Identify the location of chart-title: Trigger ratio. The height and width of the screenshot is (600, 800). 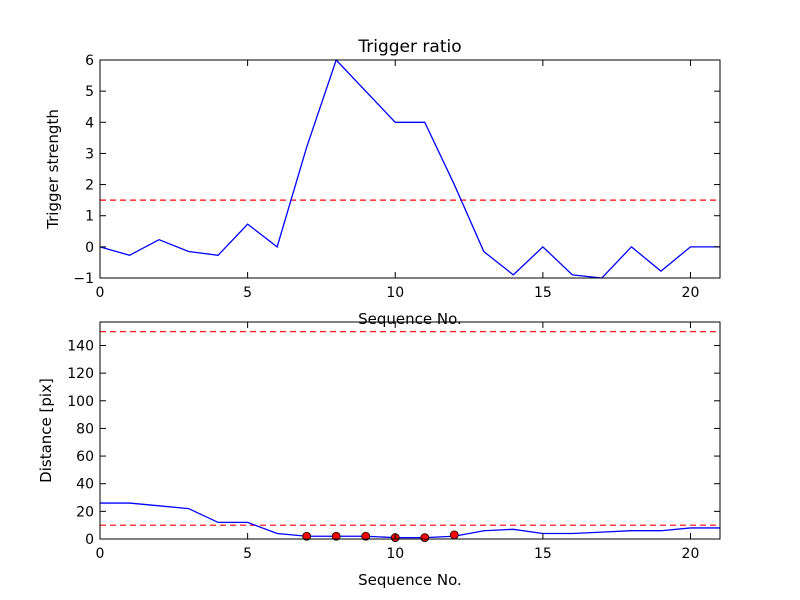
(409, 47).